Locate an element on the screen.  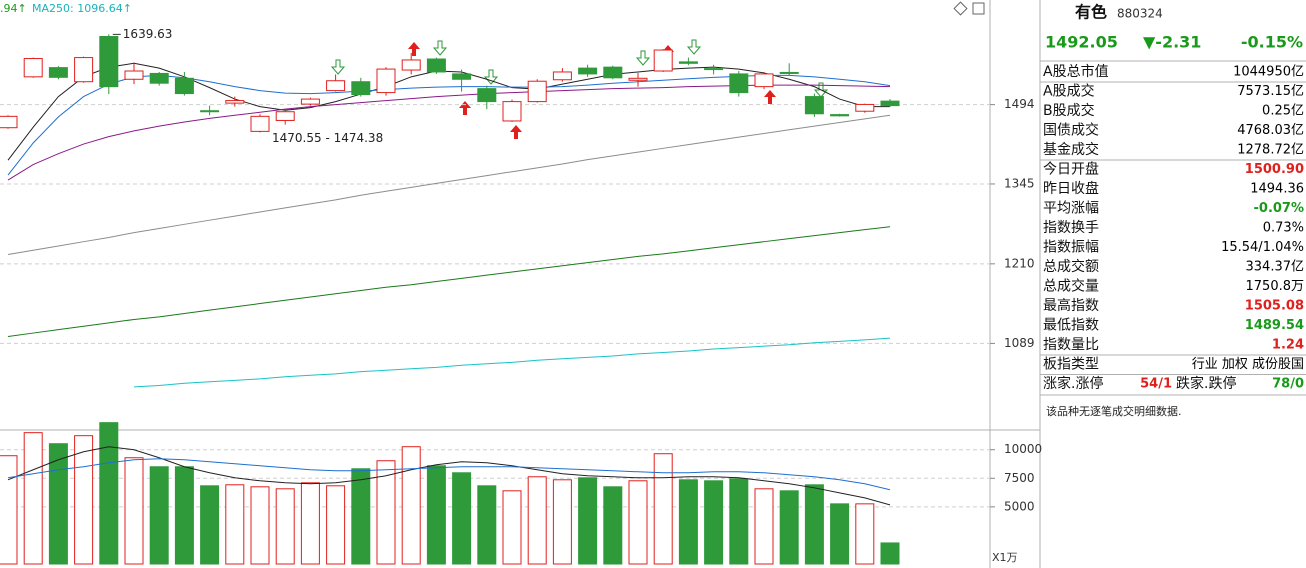
row-value: -0.07% is located at coordinates (1279, 208).